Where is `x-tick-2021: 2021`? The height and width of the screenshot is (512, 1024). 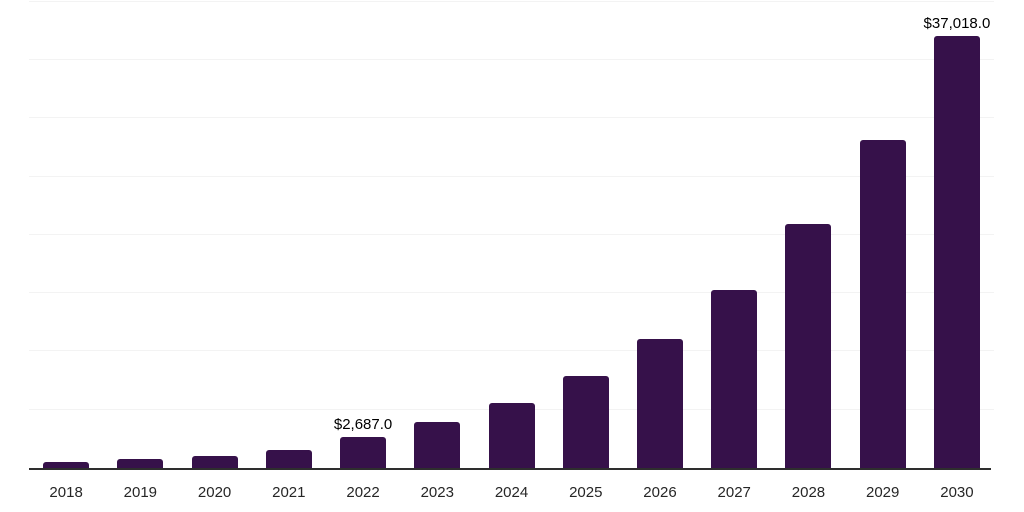 x-tick-2021: 2021 is located at coordinates (289, 492).